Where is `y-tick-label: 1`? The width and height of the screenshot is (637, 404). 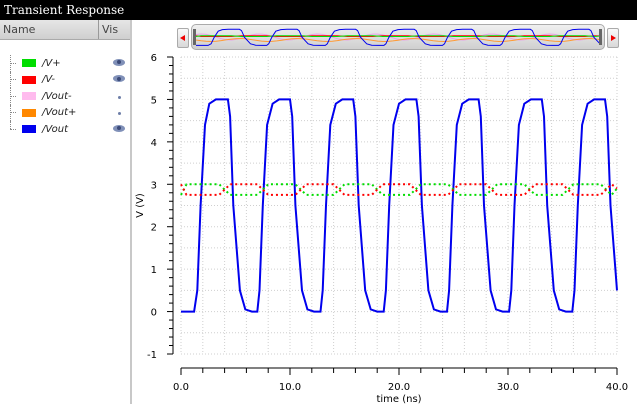
y-tick-label: 1 is located at coordinates (154, 270).